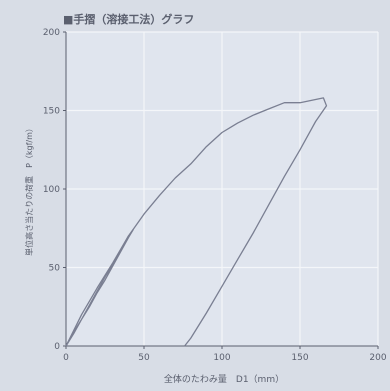 This screenshot has height=391, width=390. Describe the element at coordinates (51, 190) in the screenshot. I see `y-tick-label: 100` at that location.